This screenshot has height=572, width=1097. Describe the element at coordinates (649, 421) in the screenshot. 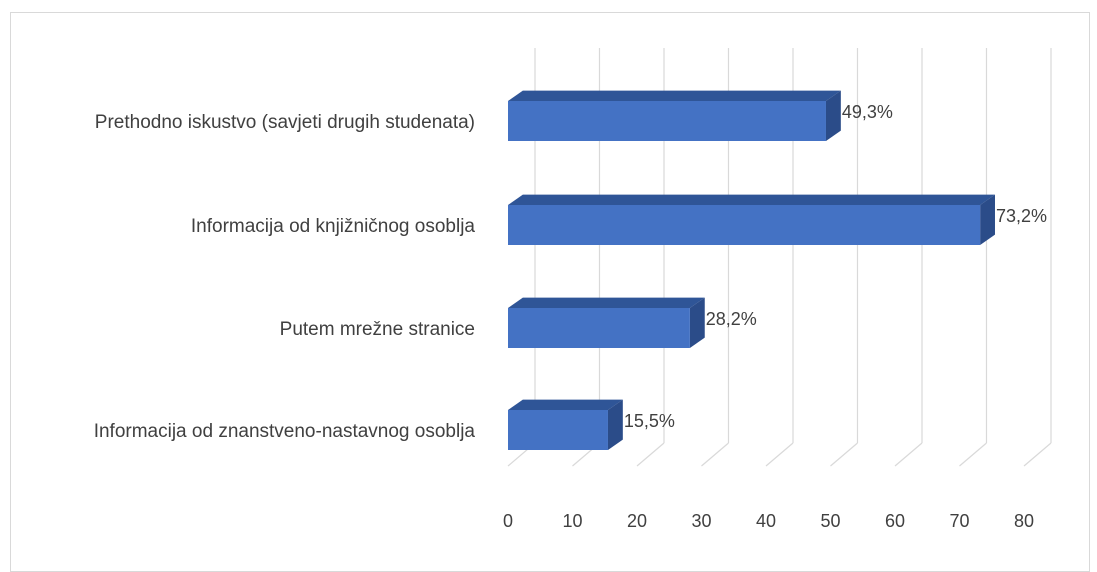

I see `data-label: 15,5%` at that location.